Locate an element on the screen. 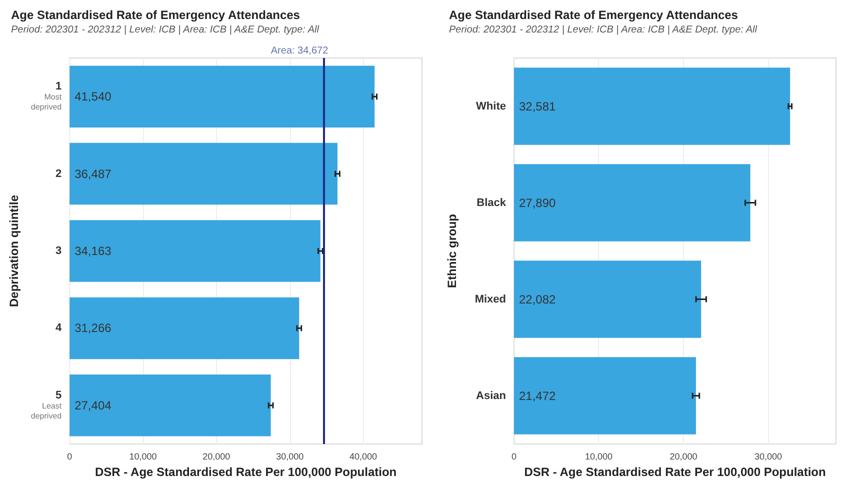  y-tick-label: 5 Least deprived is located at coordinates (46, 404).